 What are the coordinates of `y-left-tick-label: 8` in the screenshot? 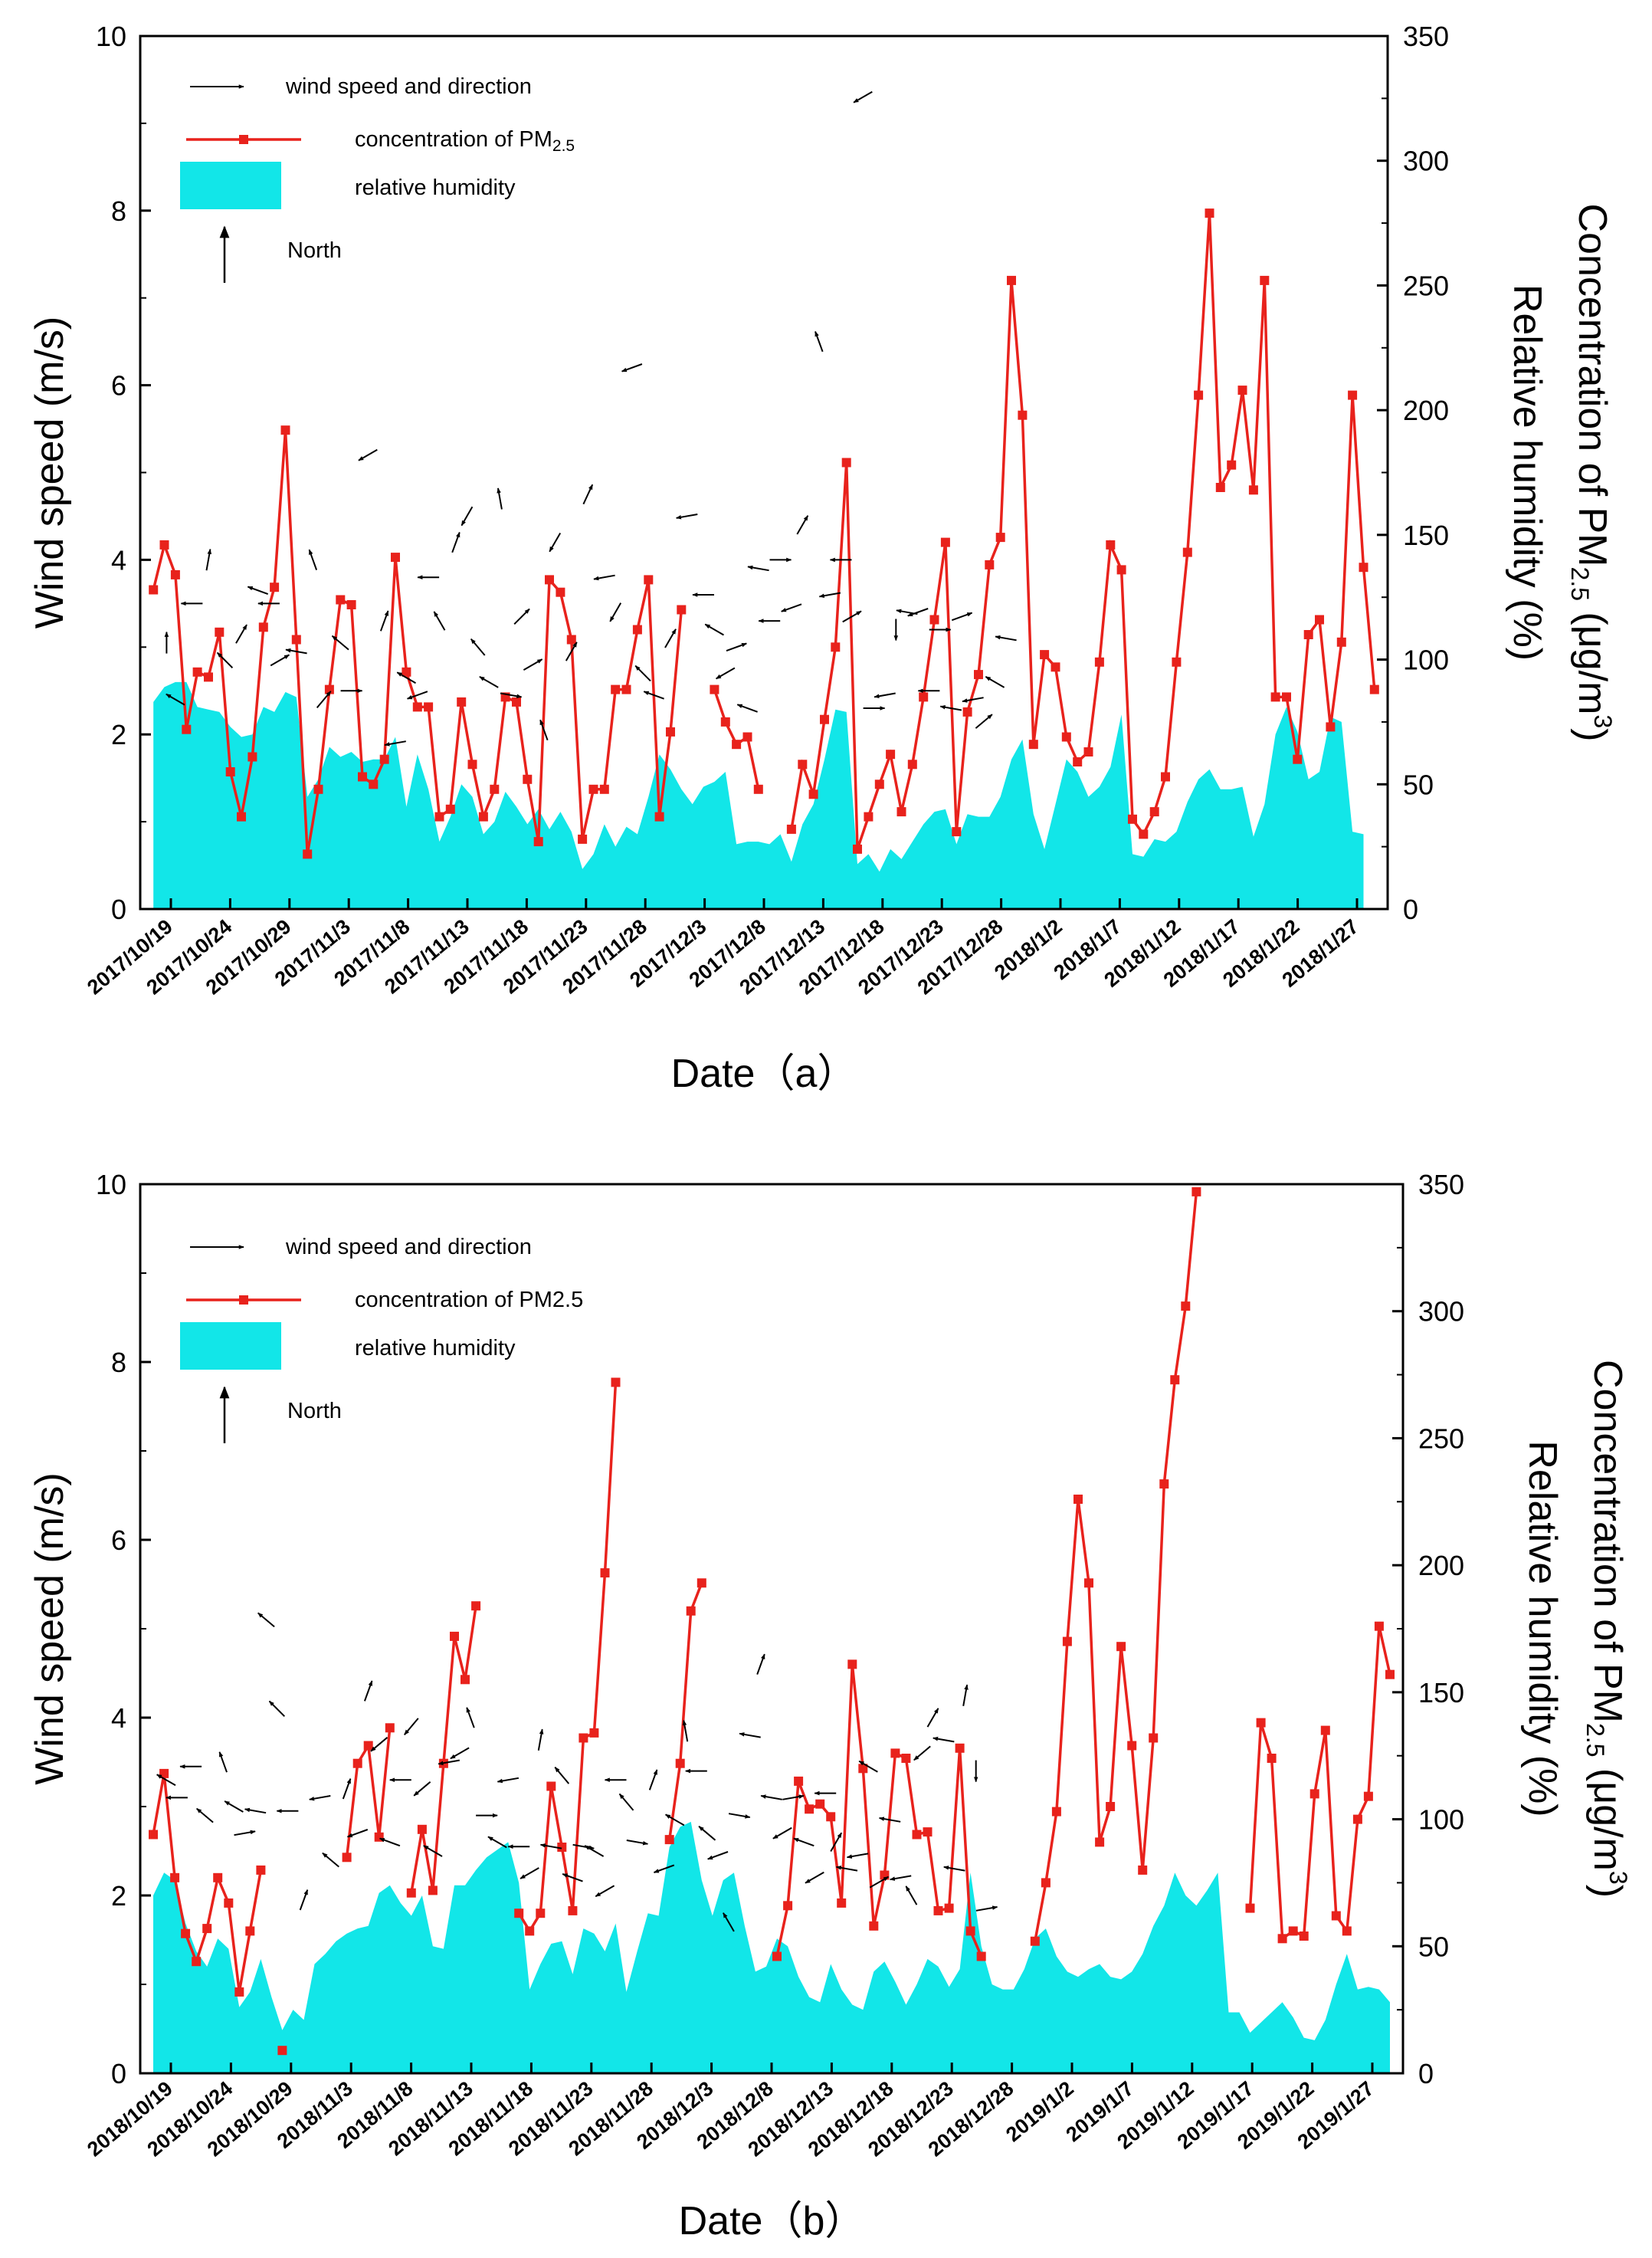 It's located at (118, 211).